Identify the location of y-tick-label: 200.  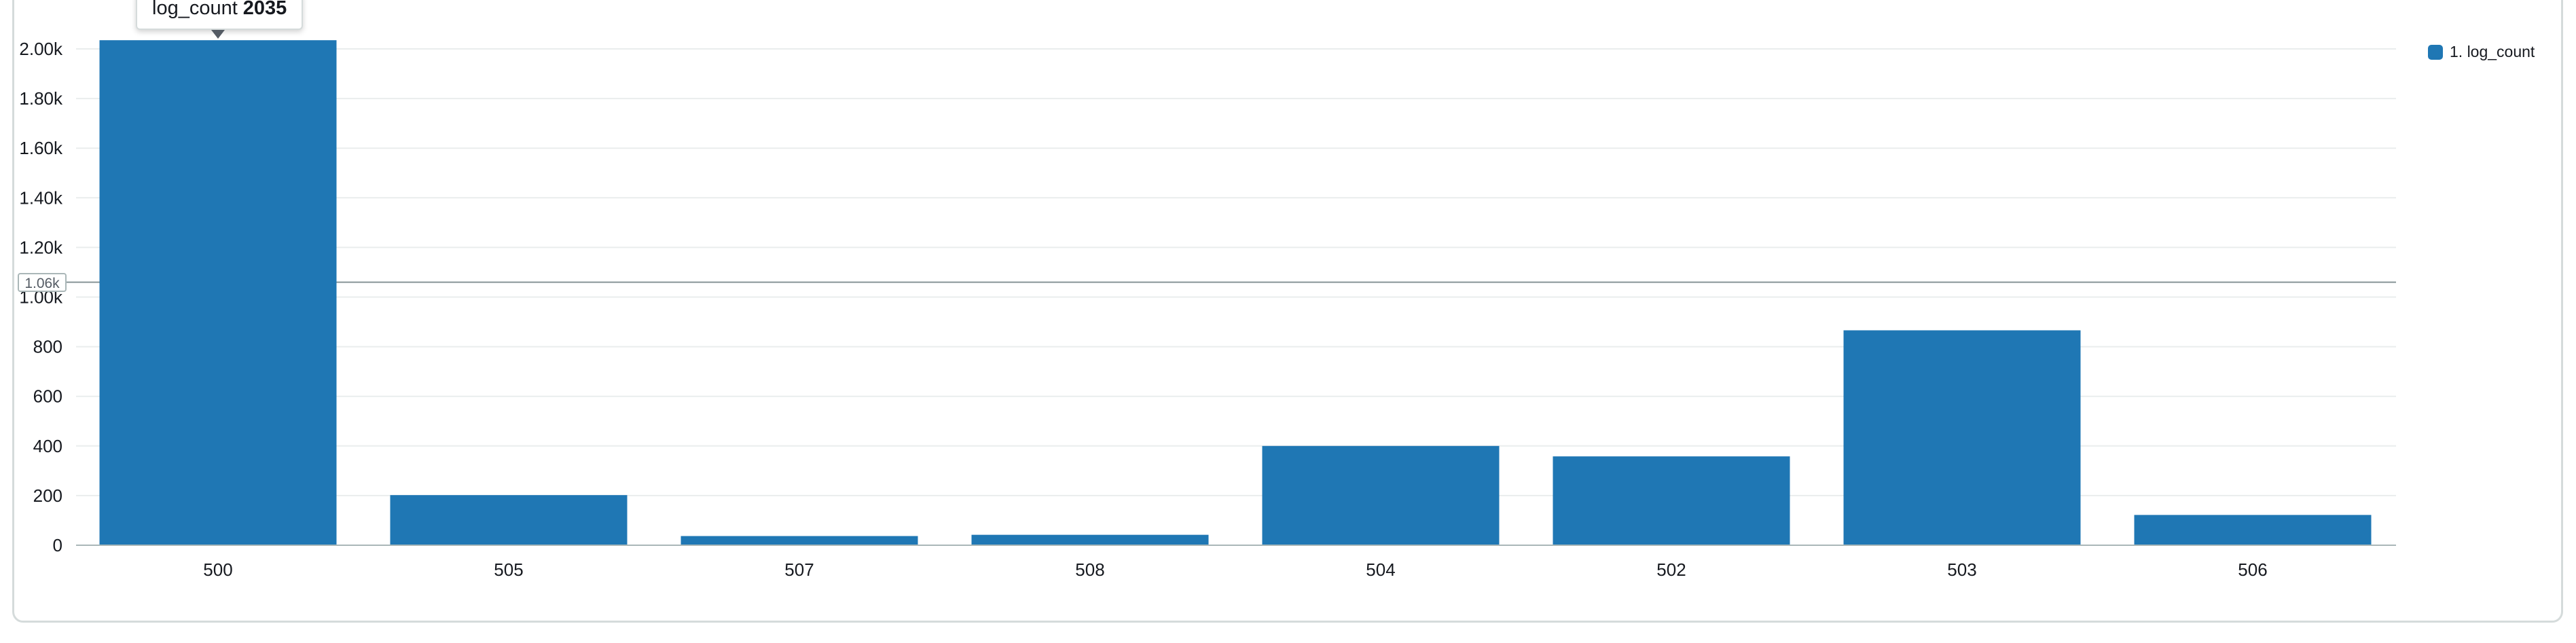
(47, 495).